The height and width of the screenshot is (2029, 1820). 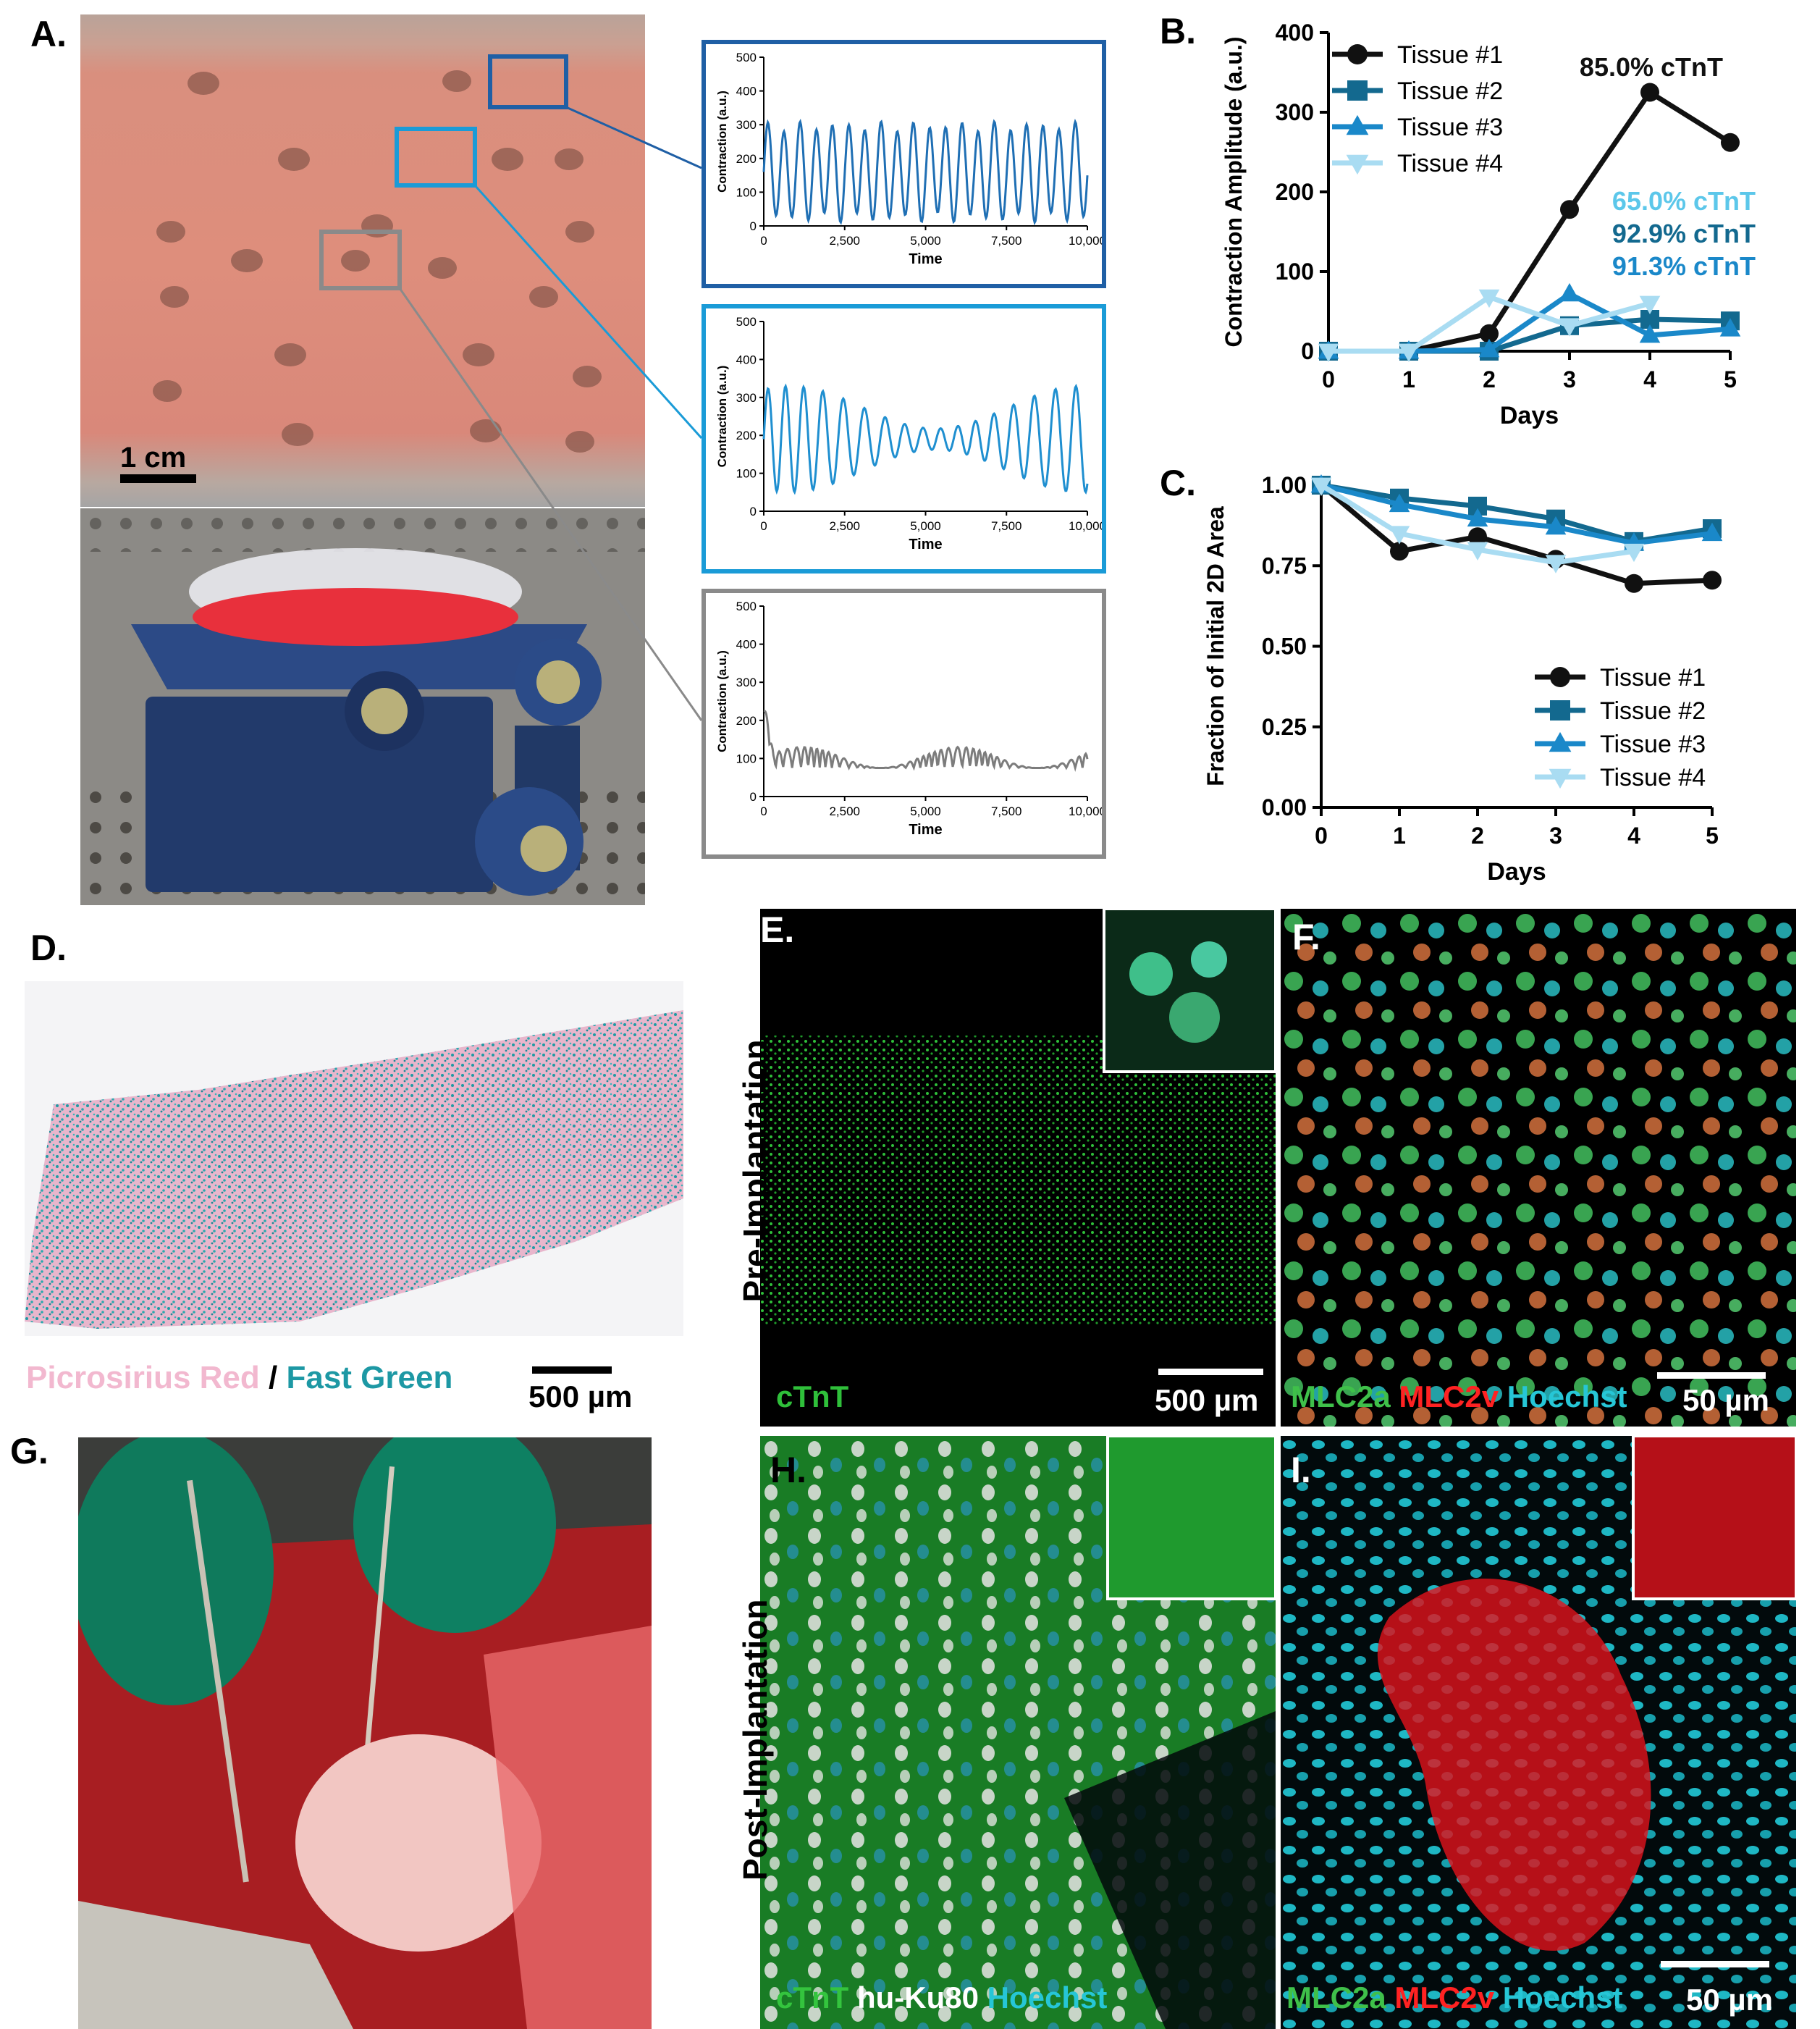 I want to click on marker-mlc2a-i: MLC2a, so click(x=1336, y=1997).